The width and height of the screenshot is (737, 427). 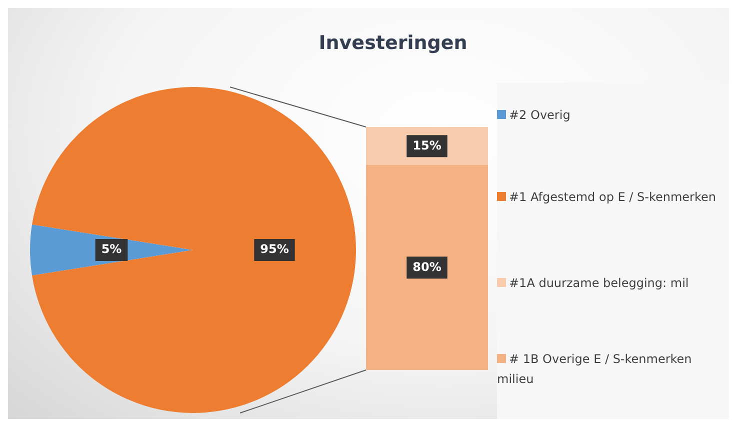 I want to click on chart-title: Investeringen, so click(x=393, y=43).